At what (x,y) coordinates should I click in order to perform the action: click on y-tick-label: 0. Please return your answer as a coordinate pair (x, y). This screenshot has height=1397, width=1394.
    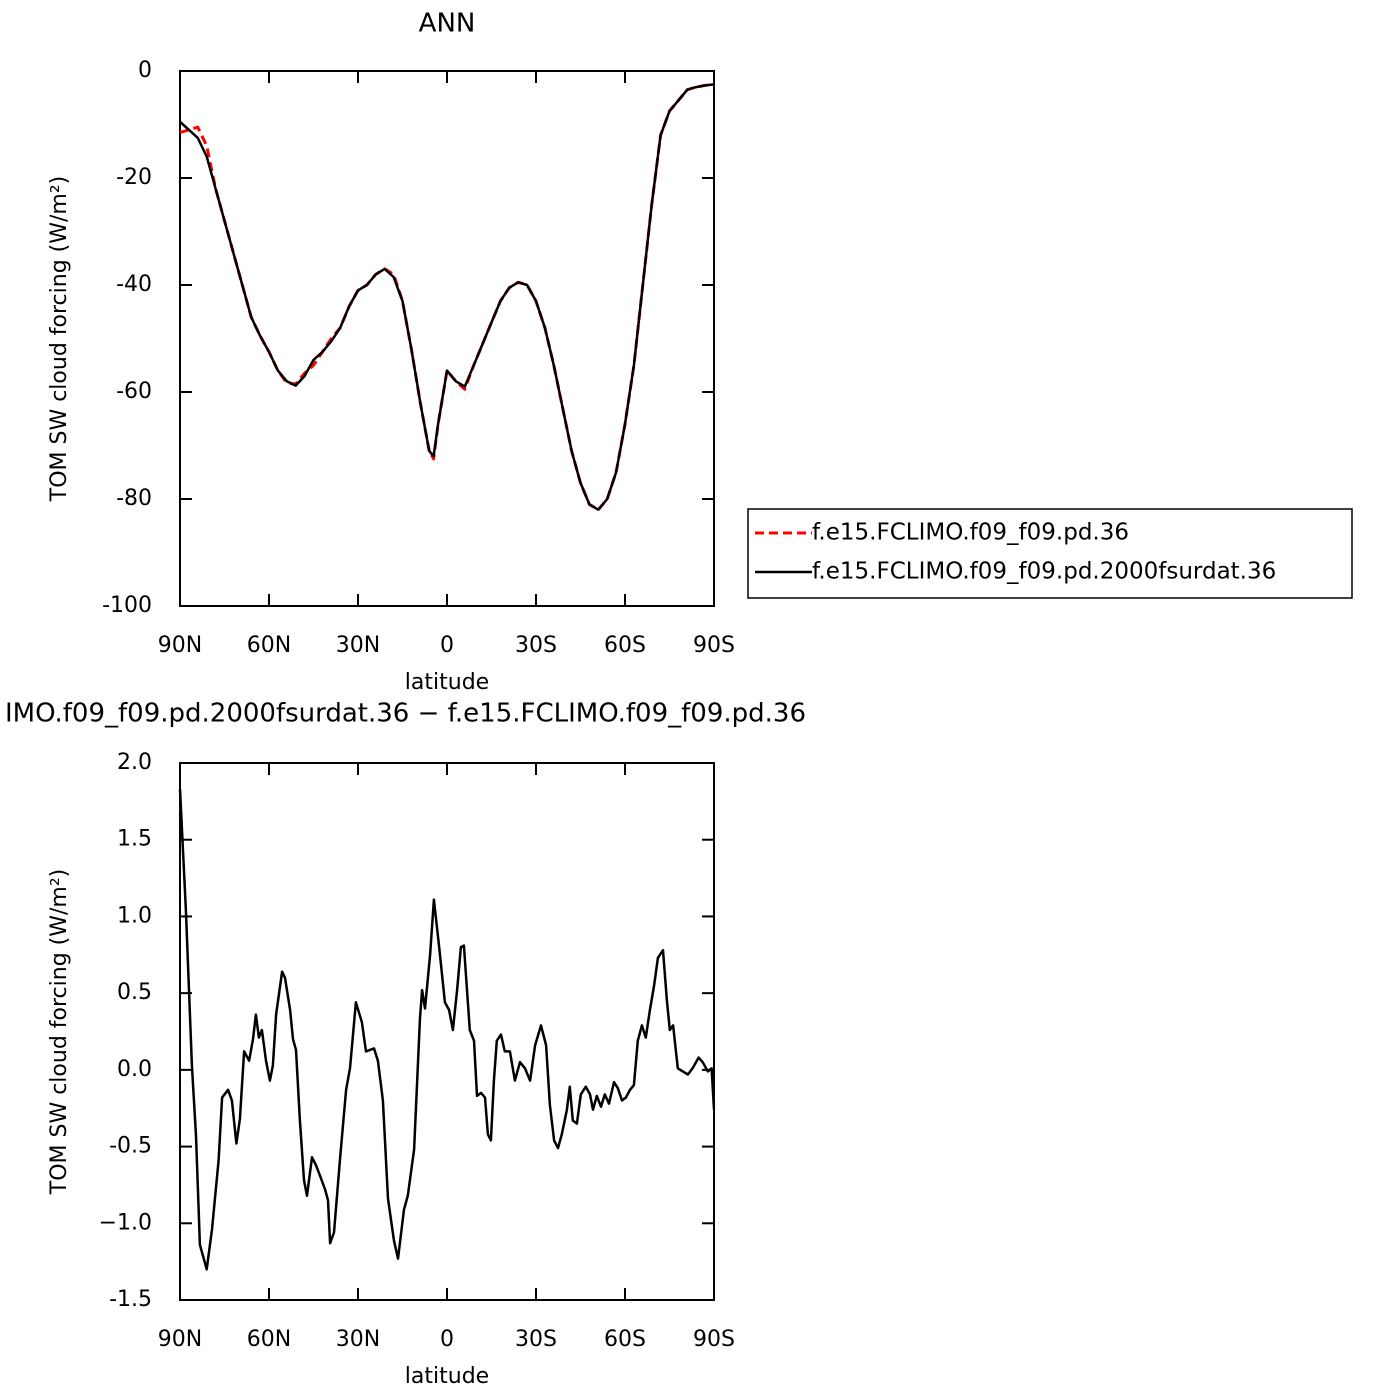
    Looking at the image, I should click on (145, 70).